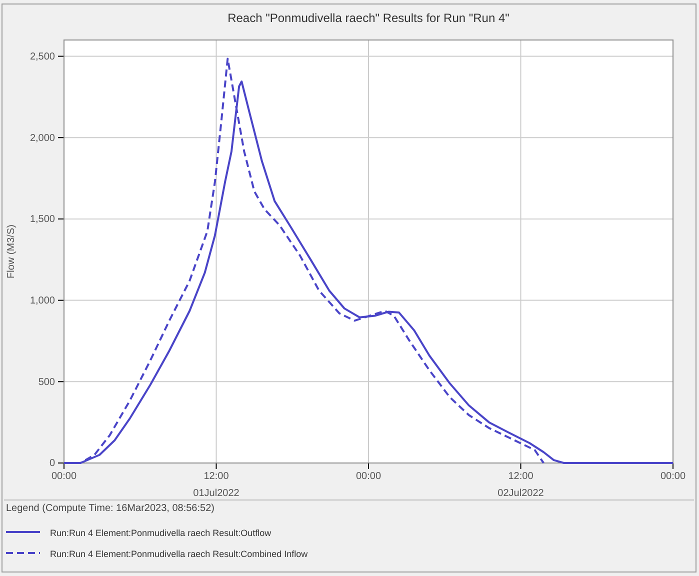 The height and width of the screenshot is (576, 699). I want to click on legend-title: Legend (Compute Time: 16Mar2023, 08:56:52), so click(110, 508).